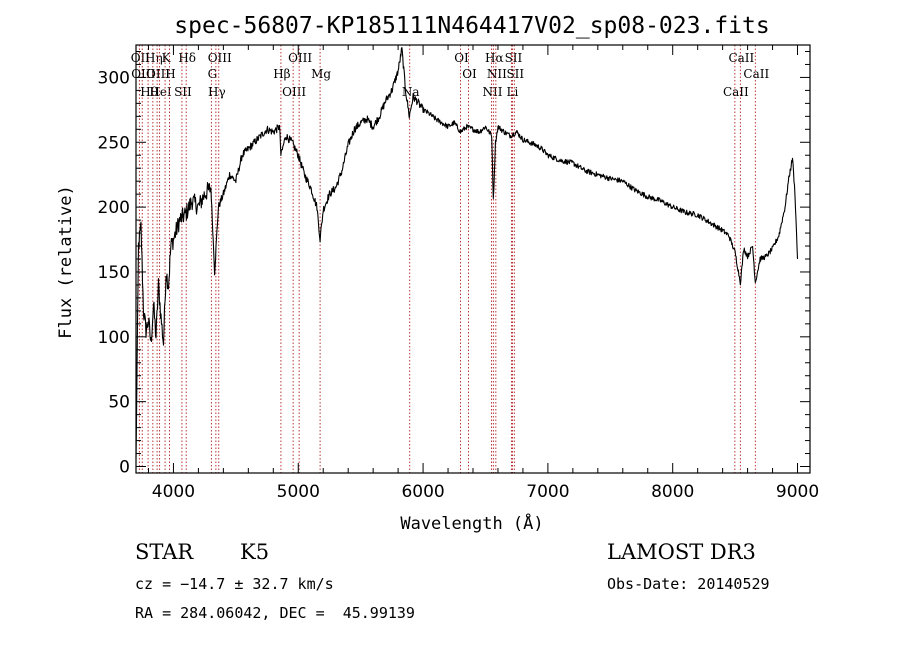 The height and width of the screenshot is (649, 900). I want to click on spectral-line-label: Hγ, so click(217, 92).